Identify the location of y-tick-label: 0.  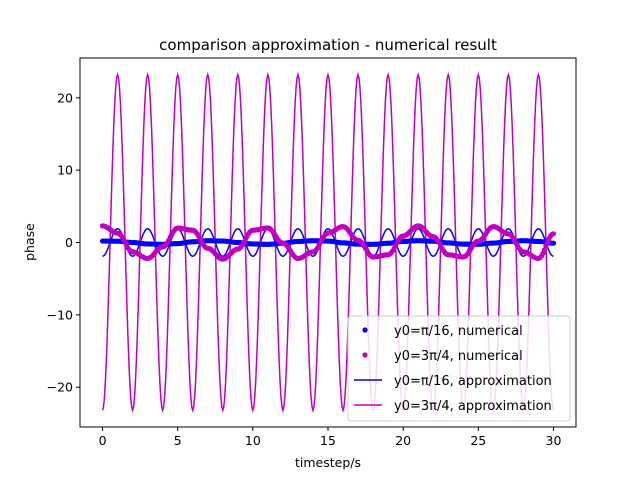
(69, 242).